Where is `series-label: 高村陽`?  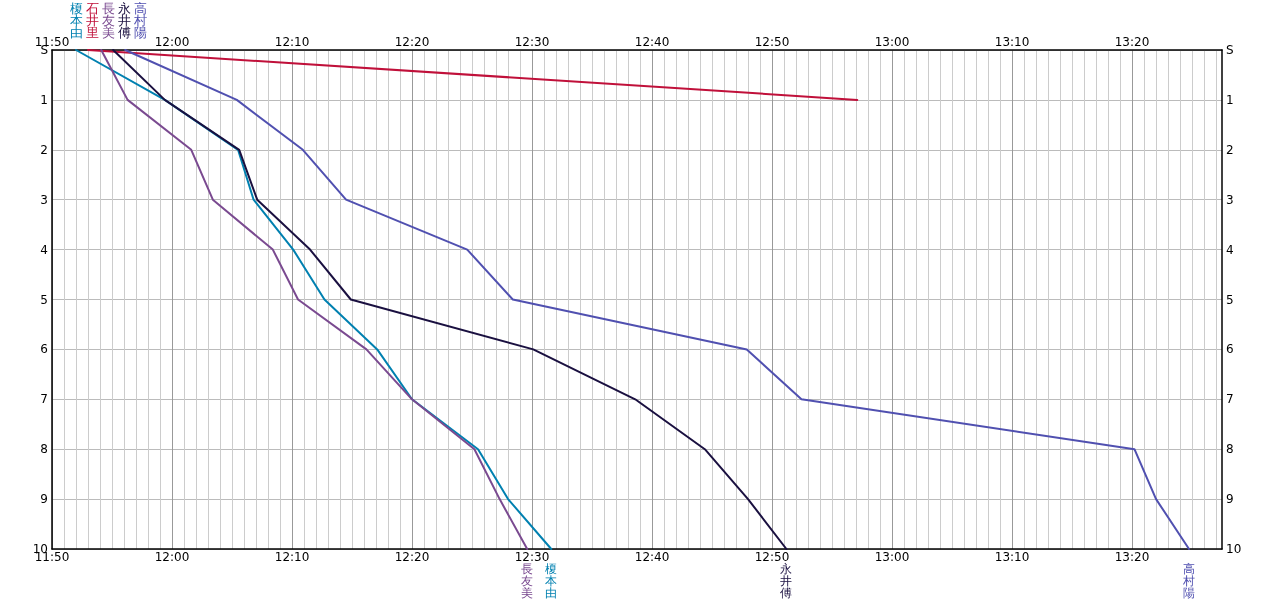
series-label: 高村陽 is located at coordinates (140, 20).